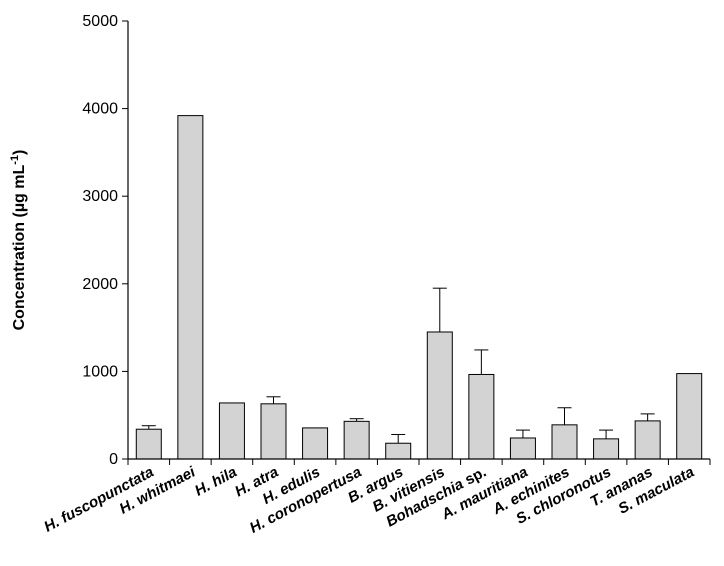 The width and height of the screenshot is (724, 566). What do you see at coordinates (100, 21) in the screenshot?
I see `y-tick-label: 5000` at bounding box center [100, 21].